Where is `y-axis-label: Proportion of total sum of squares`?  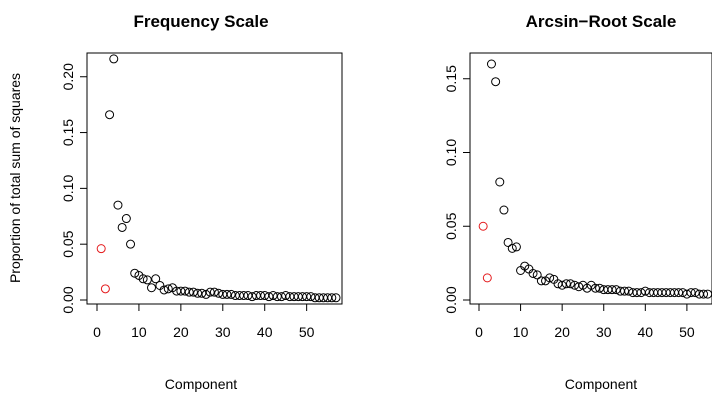 y-axis-label: Proportion of total sum of squares is located at coordinates (15, 178).